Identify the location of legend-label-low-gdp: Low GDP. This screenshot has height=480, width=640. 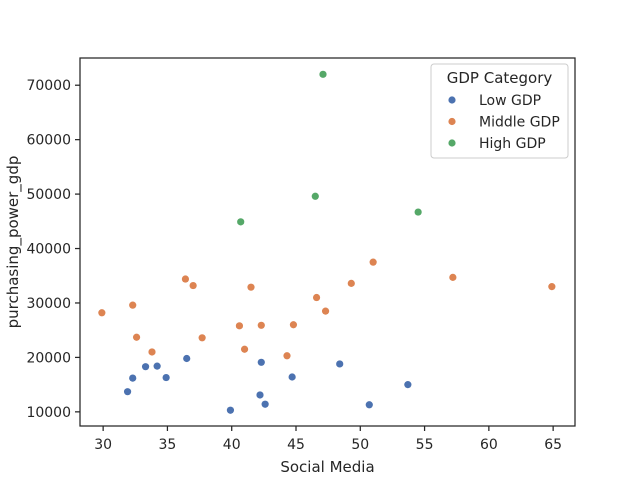
(510, 101).